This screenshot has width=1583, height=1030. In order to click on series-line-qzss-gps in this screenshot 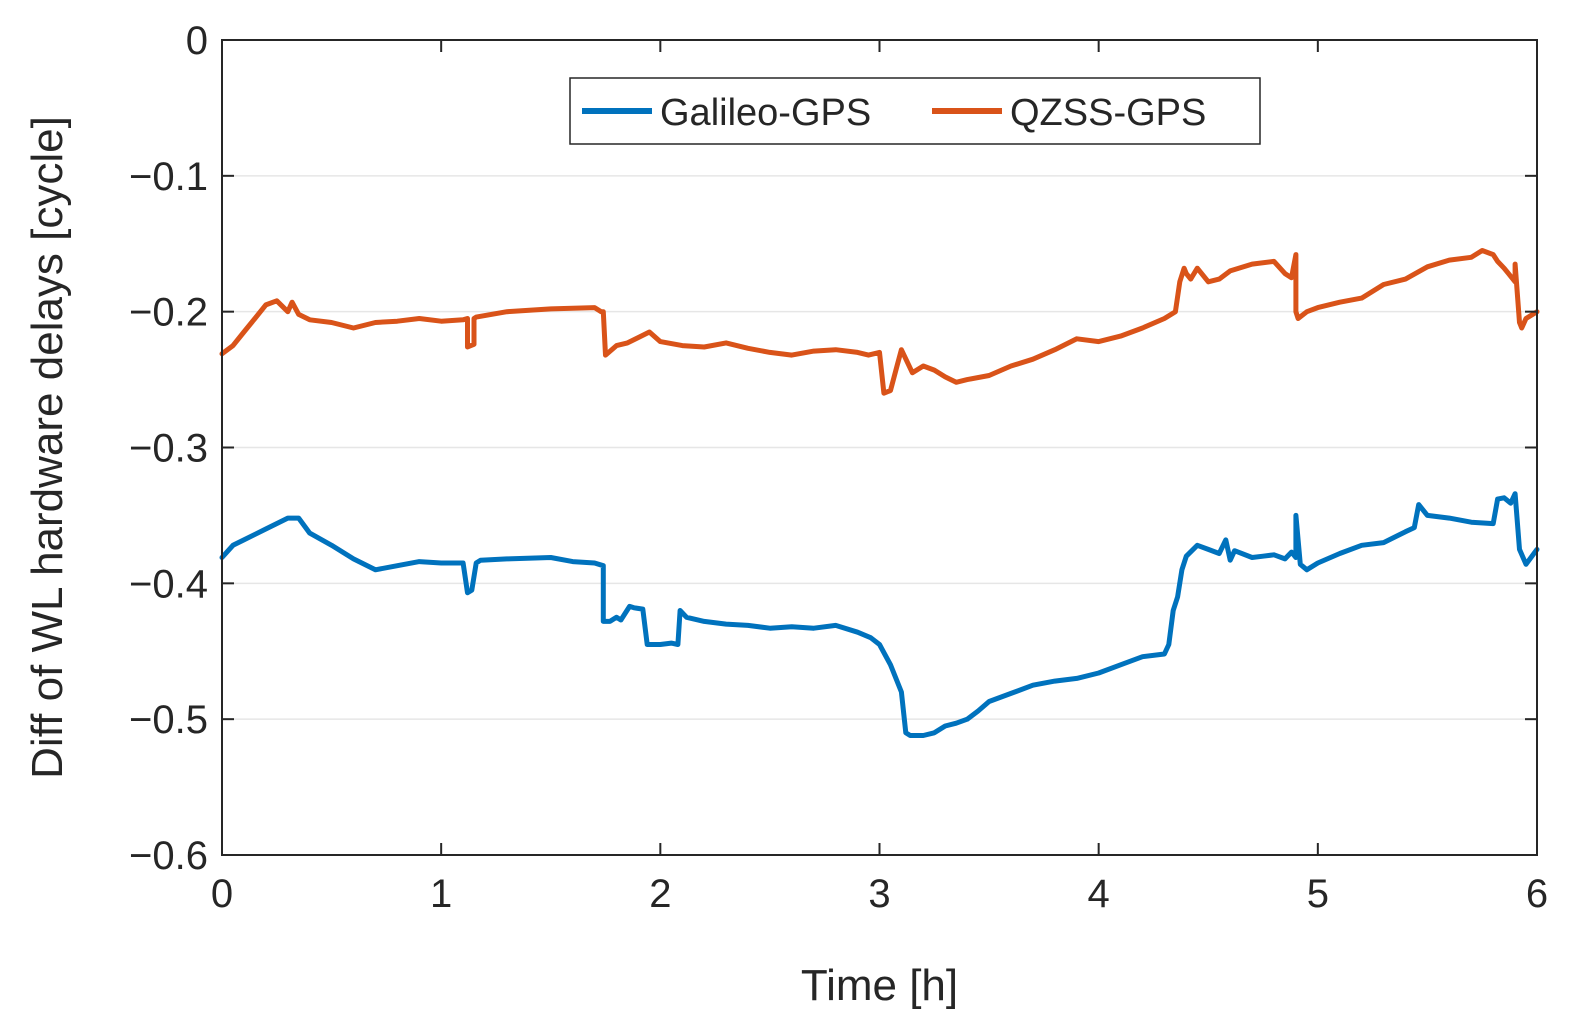, I will do `click(879, 322)`.